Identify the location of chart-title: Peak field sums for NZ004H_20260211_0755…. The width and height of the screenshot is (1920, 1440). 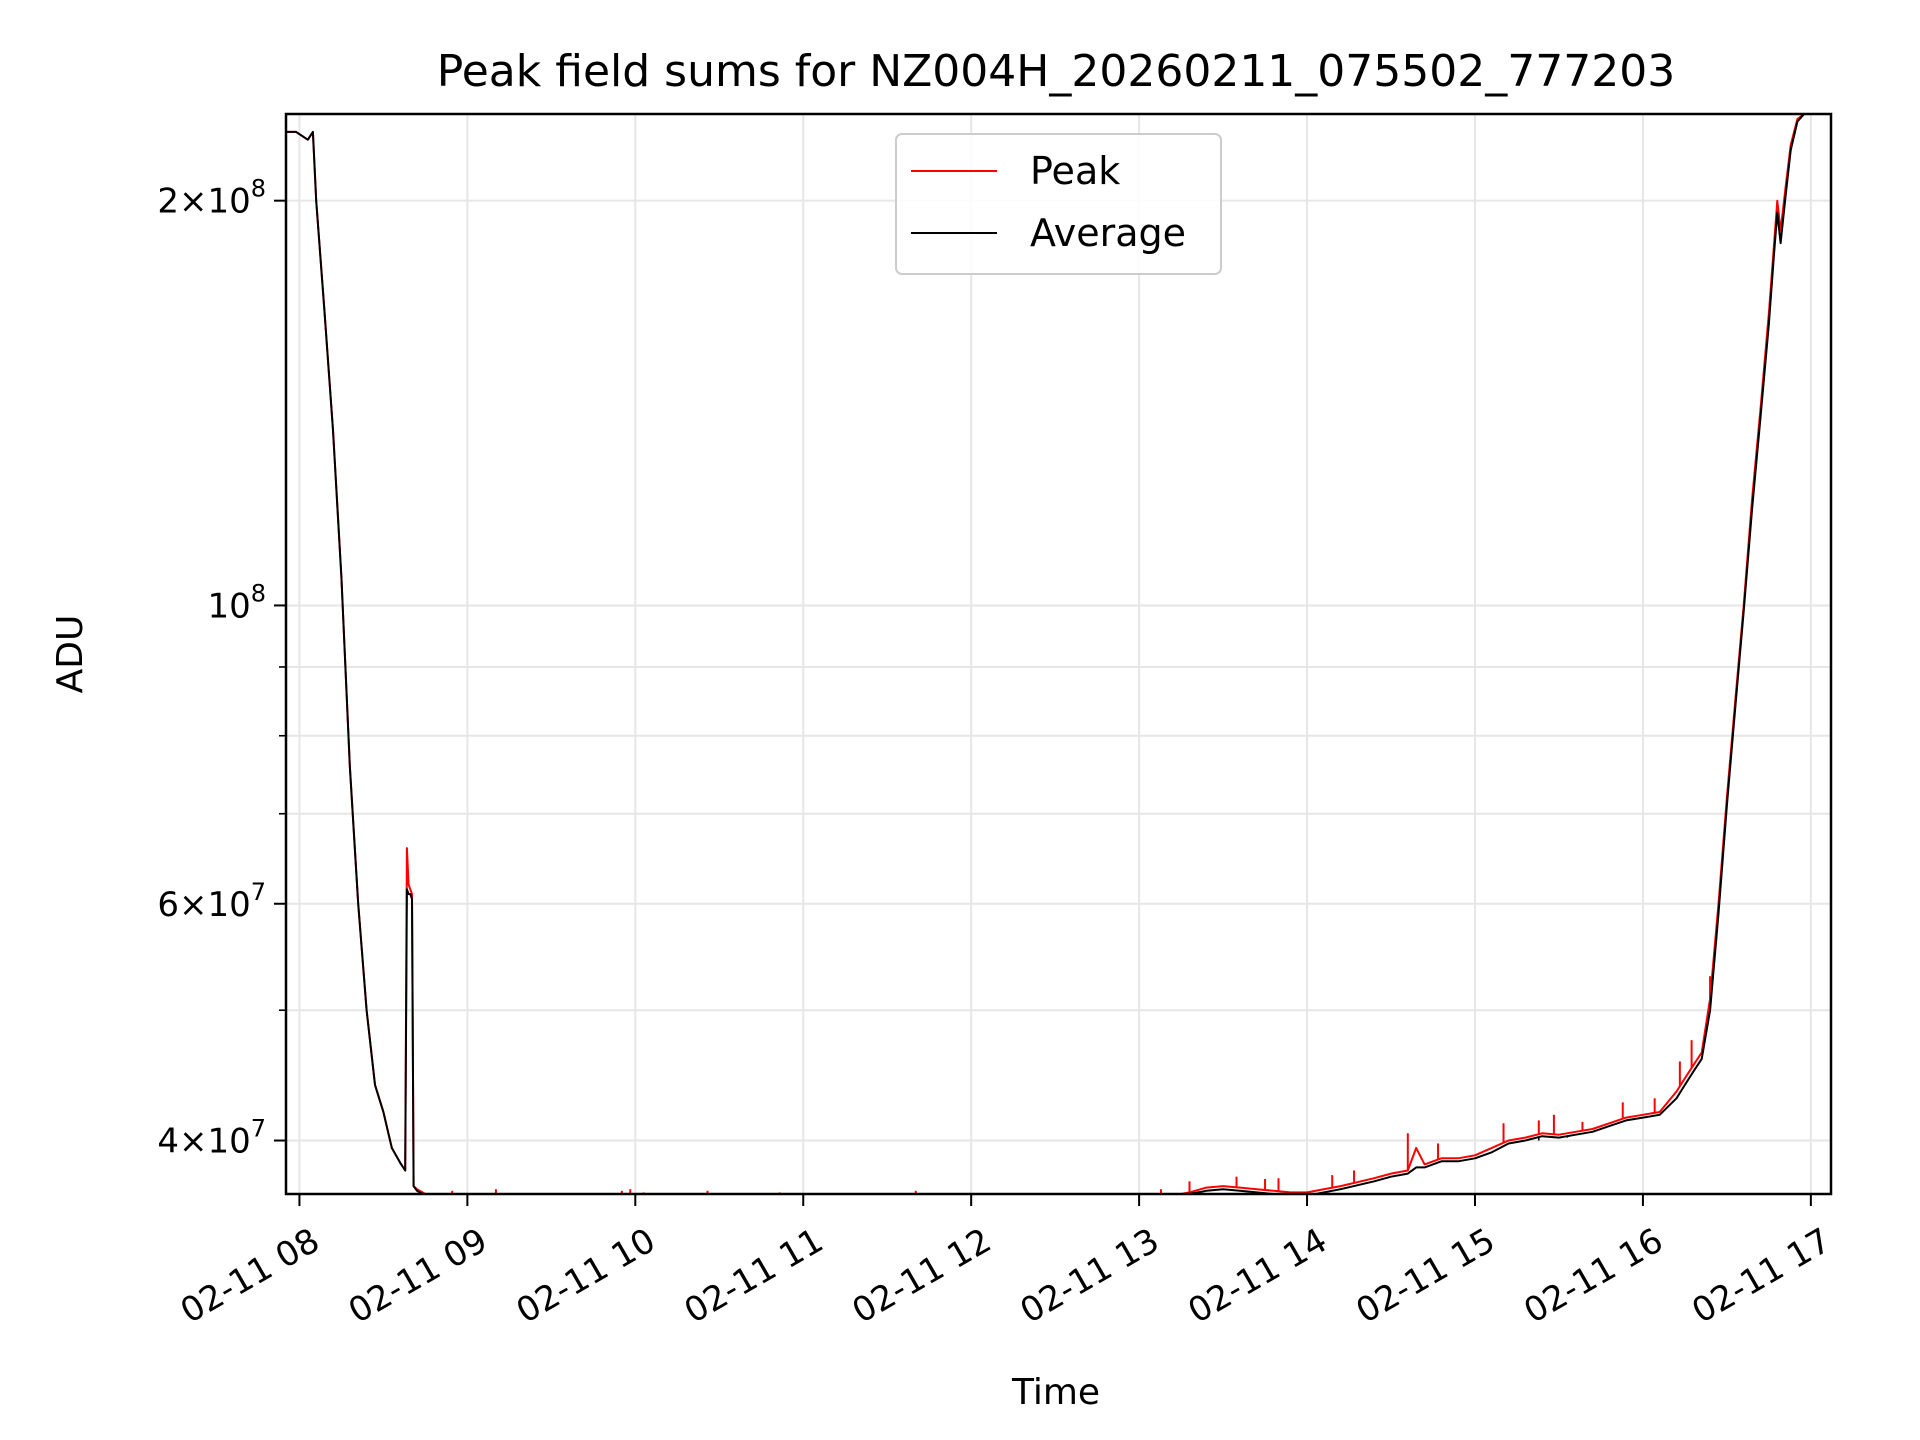
(1056, 71).